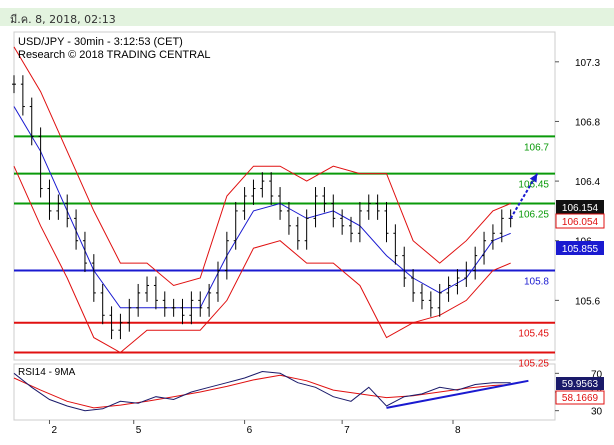  What do you see at coordinates (139, 430) in the screenshot?
I see `x-tick-label: 5` at bounding box center [139, 430].